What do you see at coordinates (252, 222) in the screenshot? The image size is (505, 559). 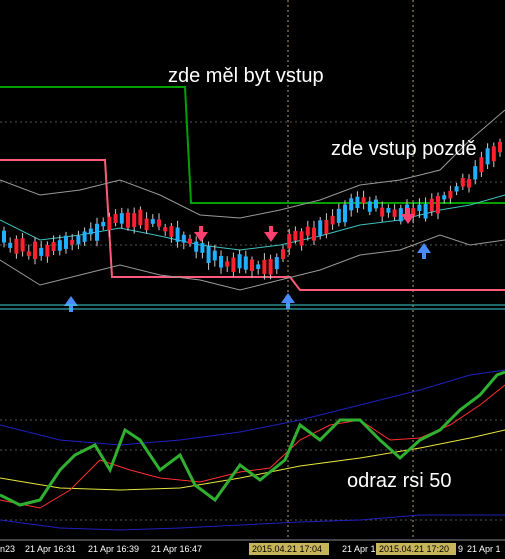 I see `band-middle` at bounding box center [252, 222].